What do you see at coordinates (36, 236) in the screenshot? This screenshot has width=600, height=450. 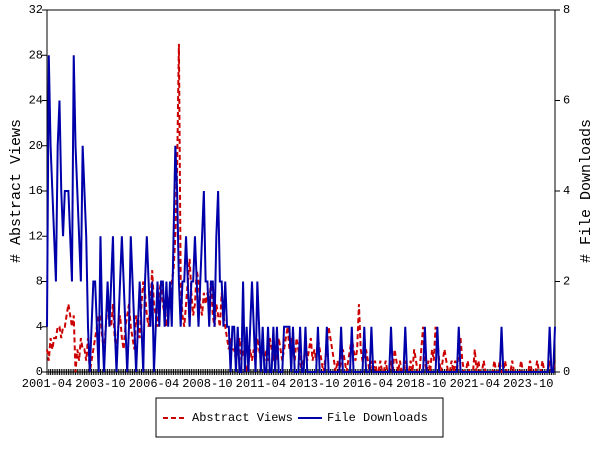 I see `y-tick-label: 12` at bounding box center [36, 236].